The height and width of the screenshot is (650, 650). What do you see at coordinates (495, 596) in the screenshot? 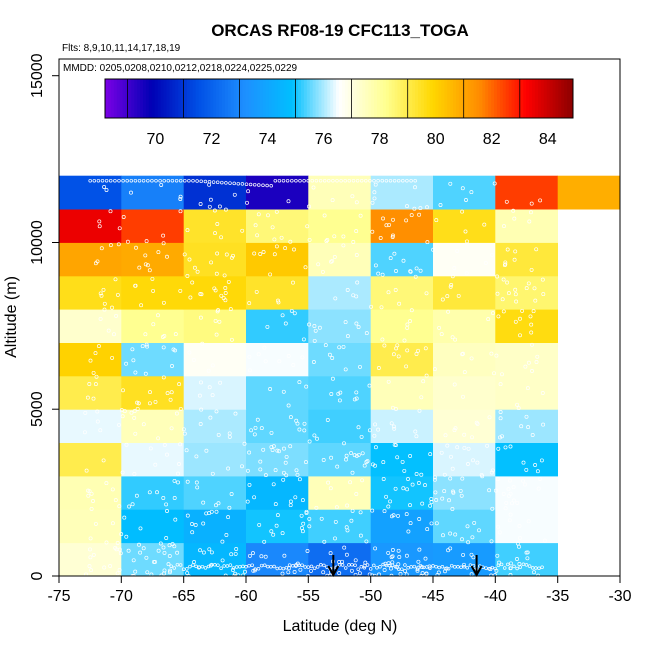
I see `x-tick-label: -40` at bounding box center [495, 596].